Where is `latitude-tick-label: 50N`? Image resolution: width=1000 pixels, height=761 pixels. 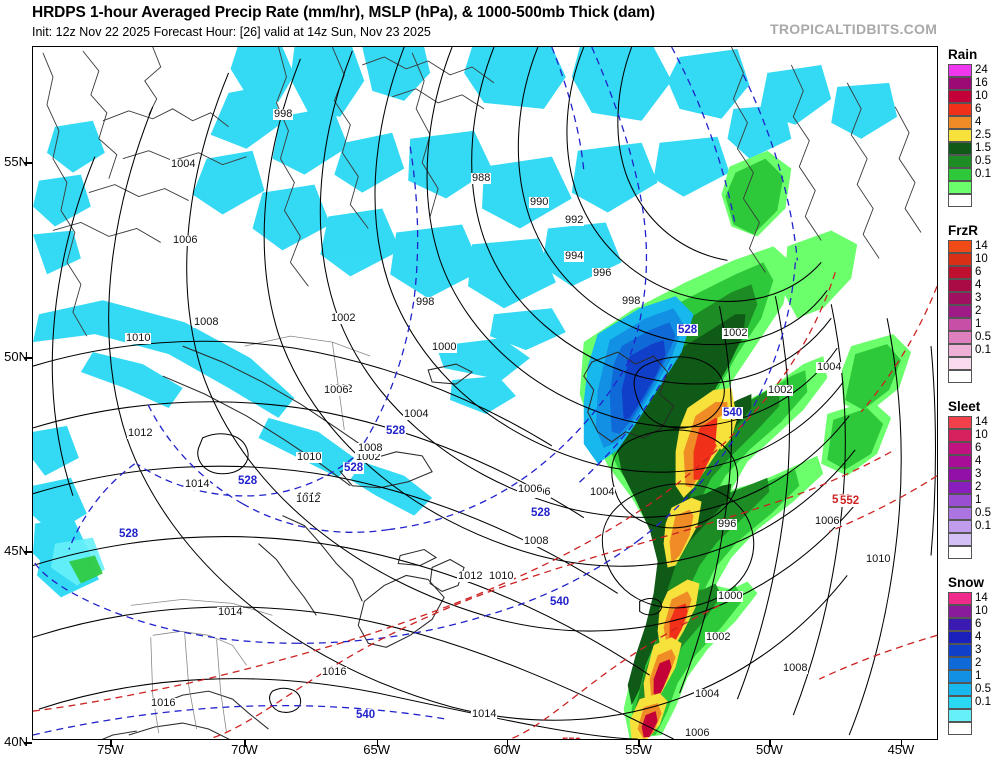
latitude-tick-label: 50N is located at coordinates (16, 356).